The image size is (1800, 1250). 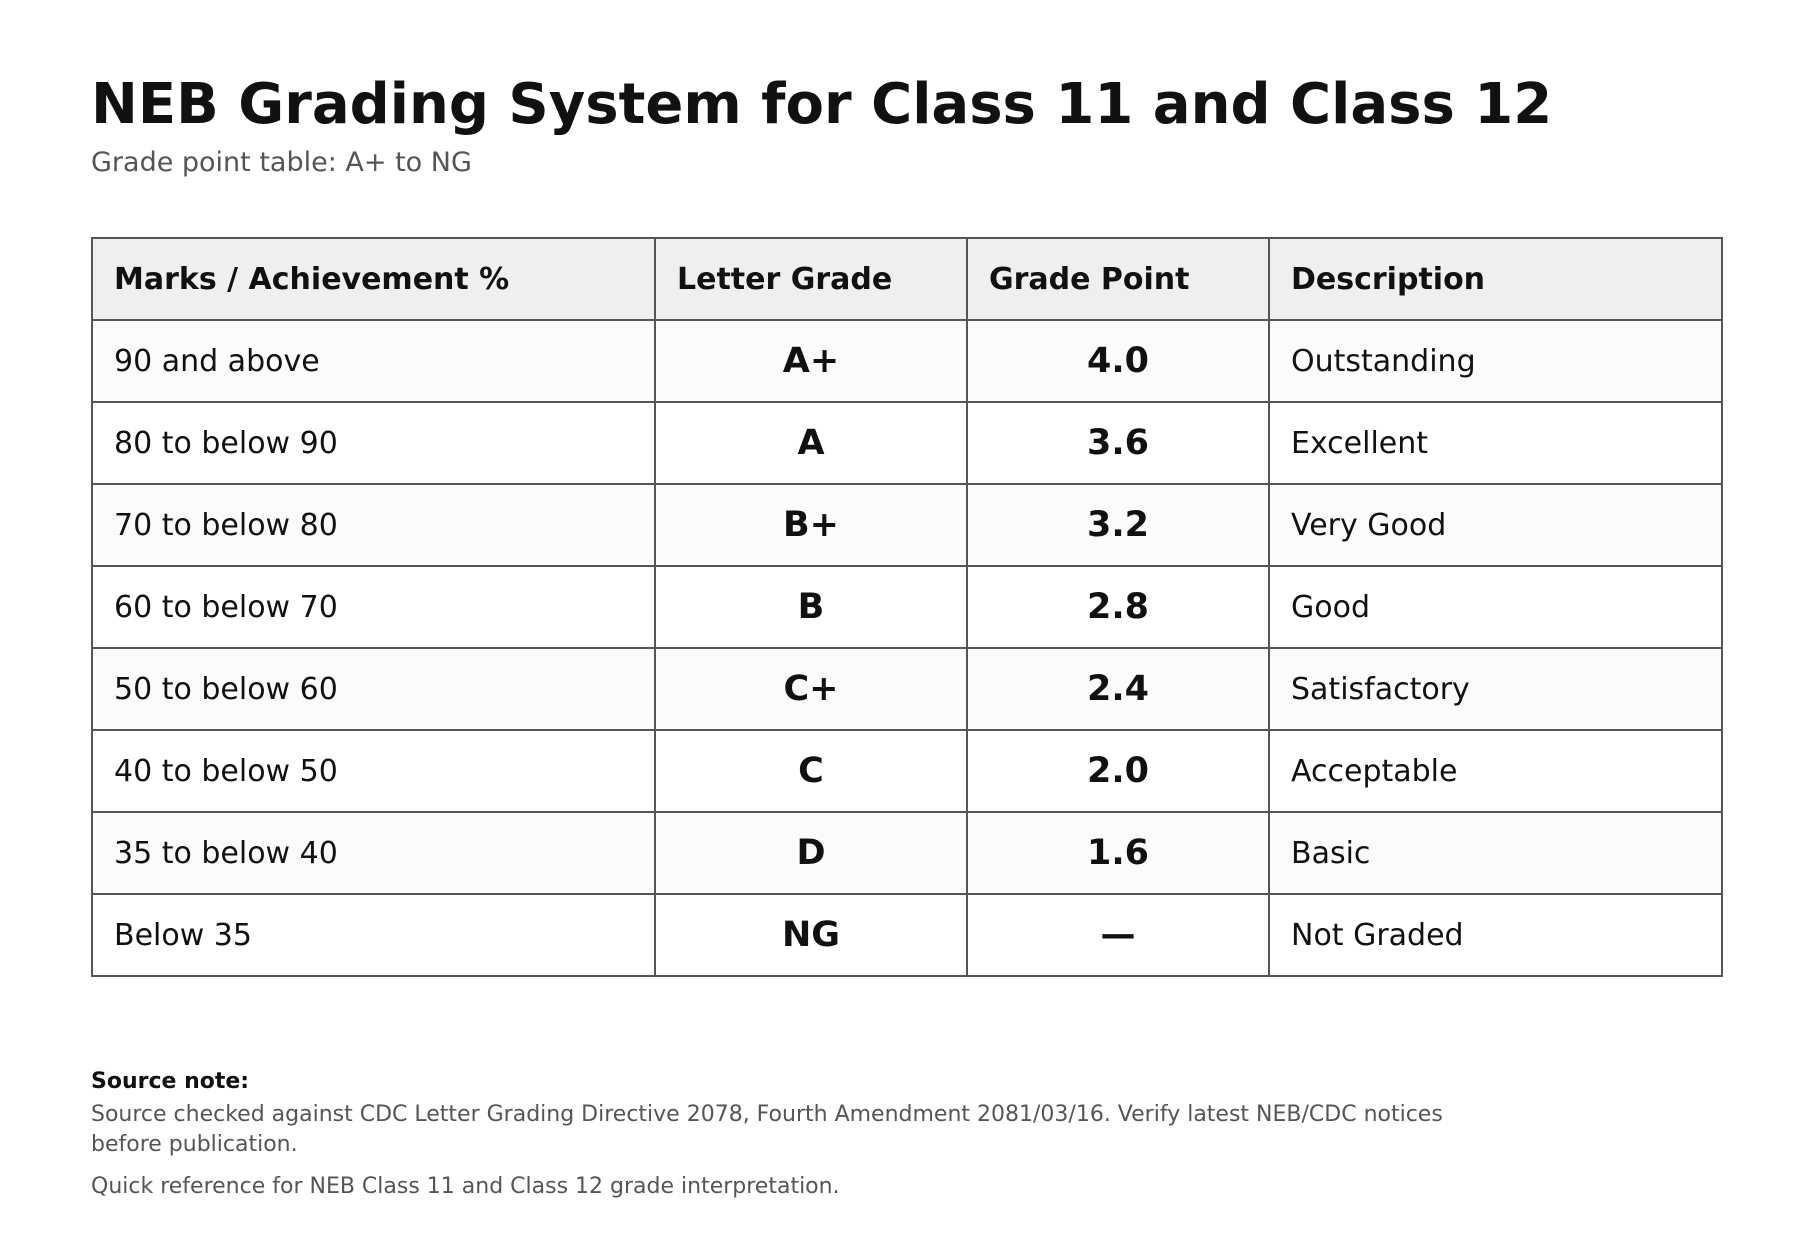 I want to click on column-header-grade-point: Grade Point, so click(x=1118, y=279).